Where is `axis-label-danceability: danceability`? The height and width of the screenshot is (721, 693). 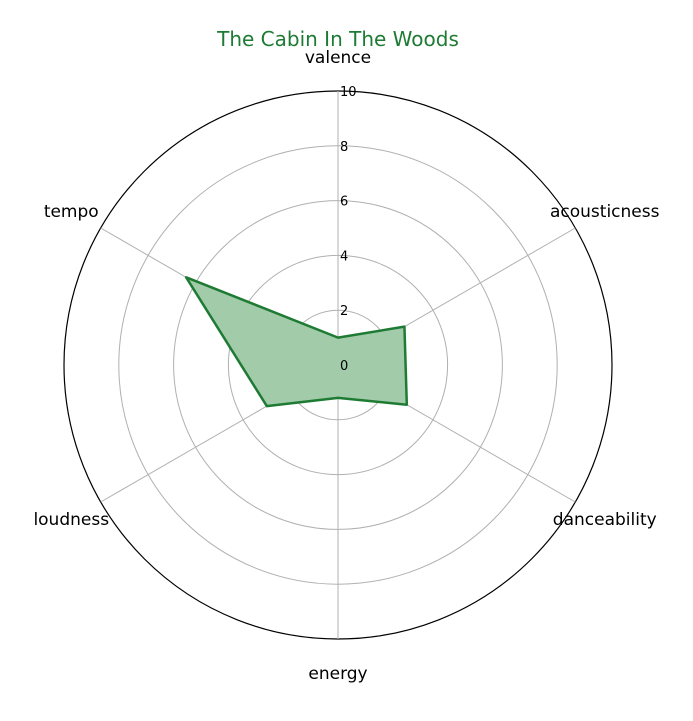 axis-label-danceability: danceability is located at coordinates (605, 520).